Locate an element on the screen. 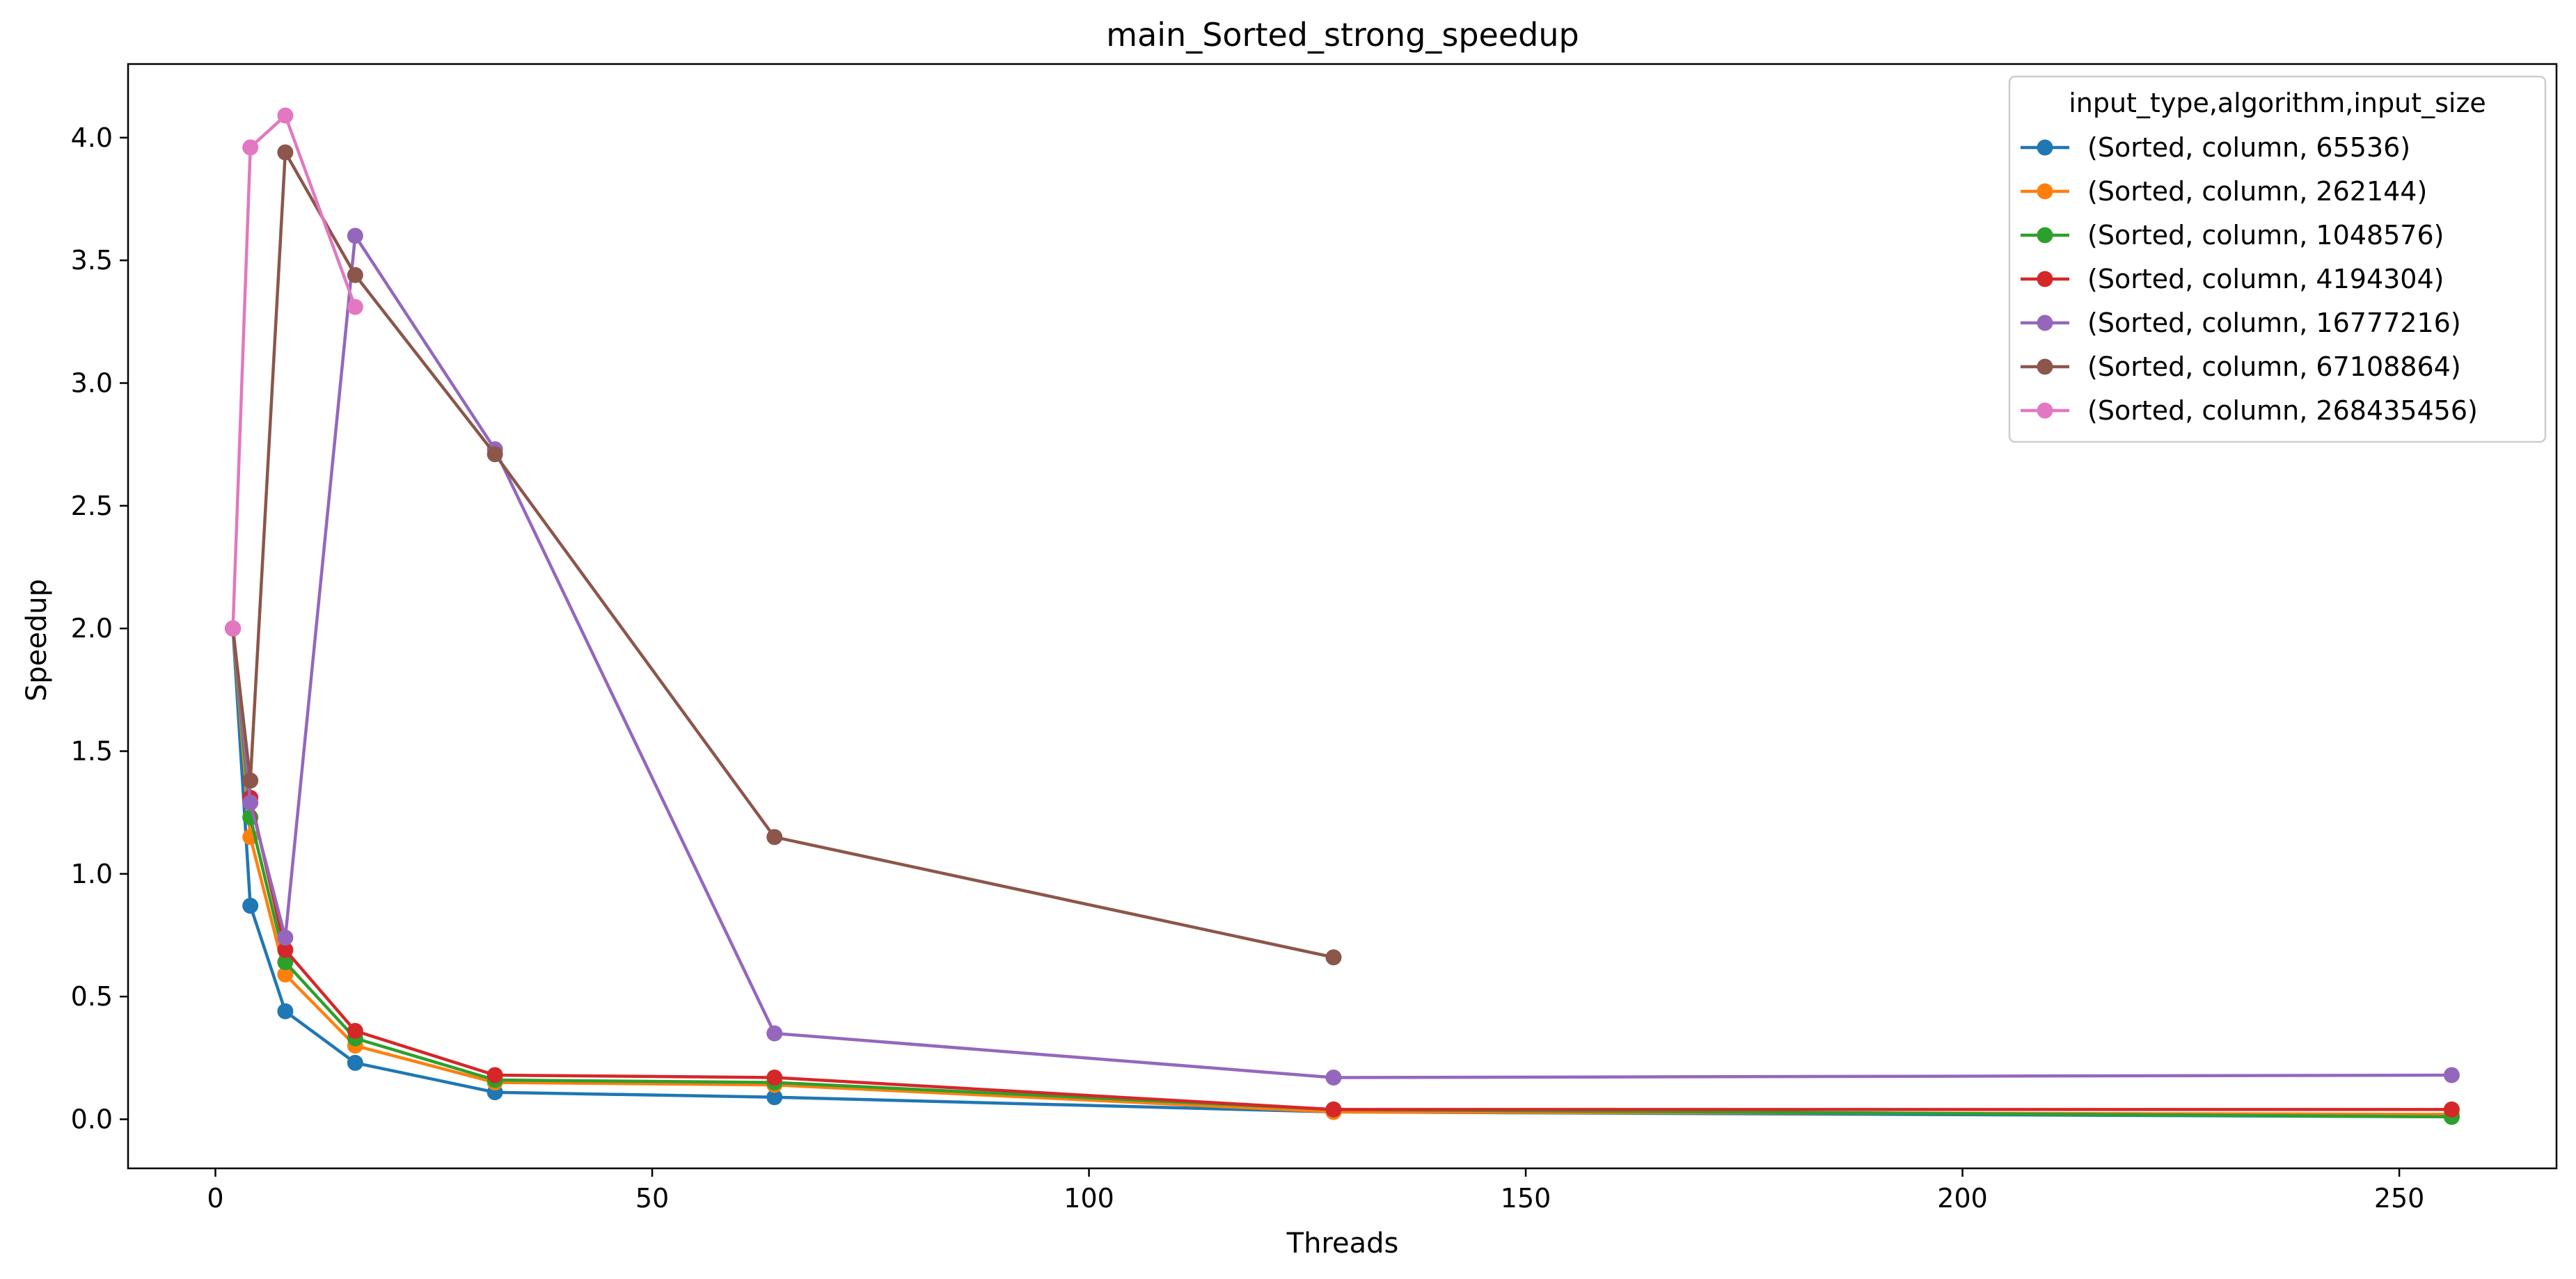 The width and height of the screenshot is (2576, 1279). y-tick-label: 4.0 is located at coordinates (92, 137).